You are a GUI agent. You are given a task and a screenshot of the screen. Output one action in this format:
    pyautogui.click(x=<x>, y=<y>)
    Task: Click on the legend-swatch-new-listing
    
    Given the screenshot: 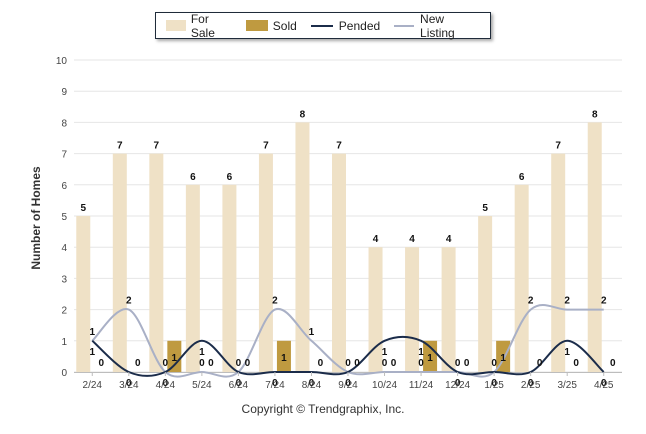 What is the action you would take?
    pyautogui.click(x=404, y=25)
    